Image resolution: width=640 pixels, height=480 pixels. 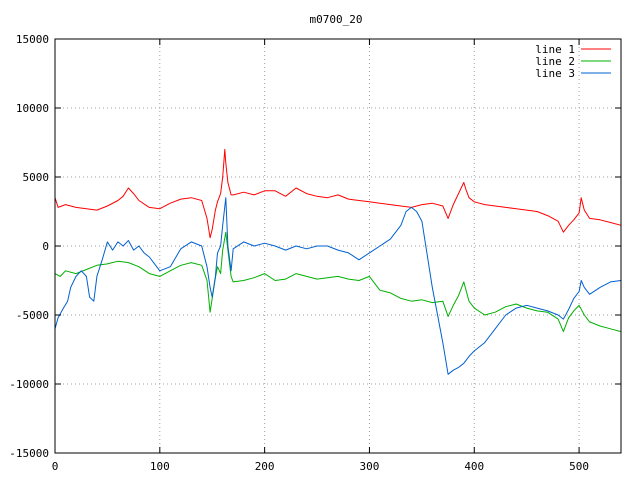 What do you see at coordinates (32, 315) in the screenshot?
I see `y-tick-label: -5000` at bounding box center [32, 315].